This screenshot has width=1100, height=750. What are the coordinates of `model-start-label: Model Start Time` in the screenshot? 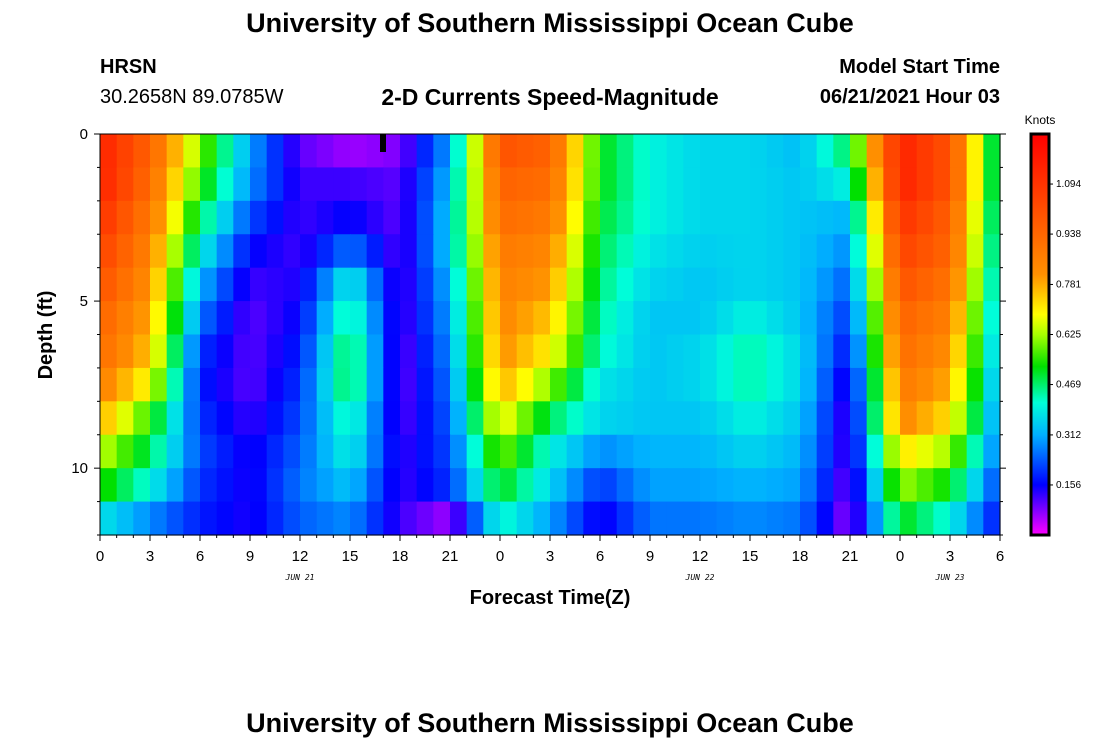 It's located at (919, 67).